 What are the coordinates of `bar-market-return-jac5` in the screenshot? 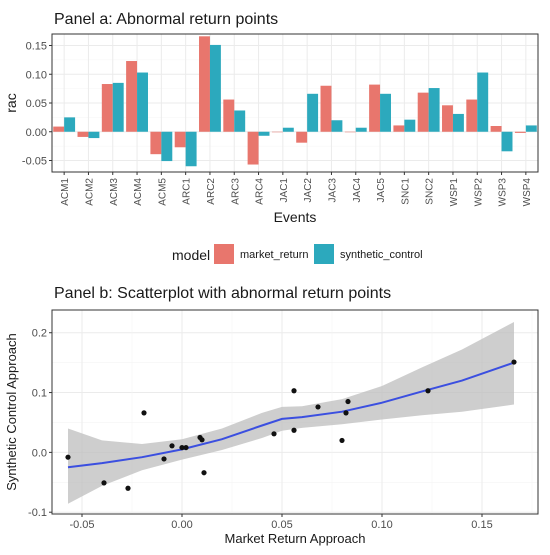 It's located at (375, 108).